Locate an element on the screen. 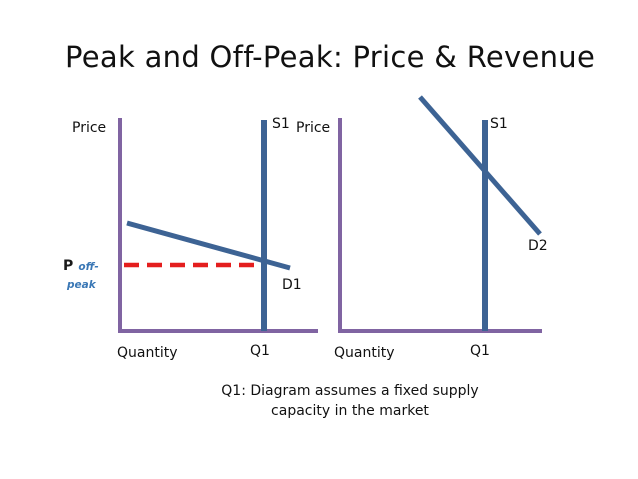 The height and width of the screenshot is (479, 638). left-demand-line is located at coordinates (208, 245).